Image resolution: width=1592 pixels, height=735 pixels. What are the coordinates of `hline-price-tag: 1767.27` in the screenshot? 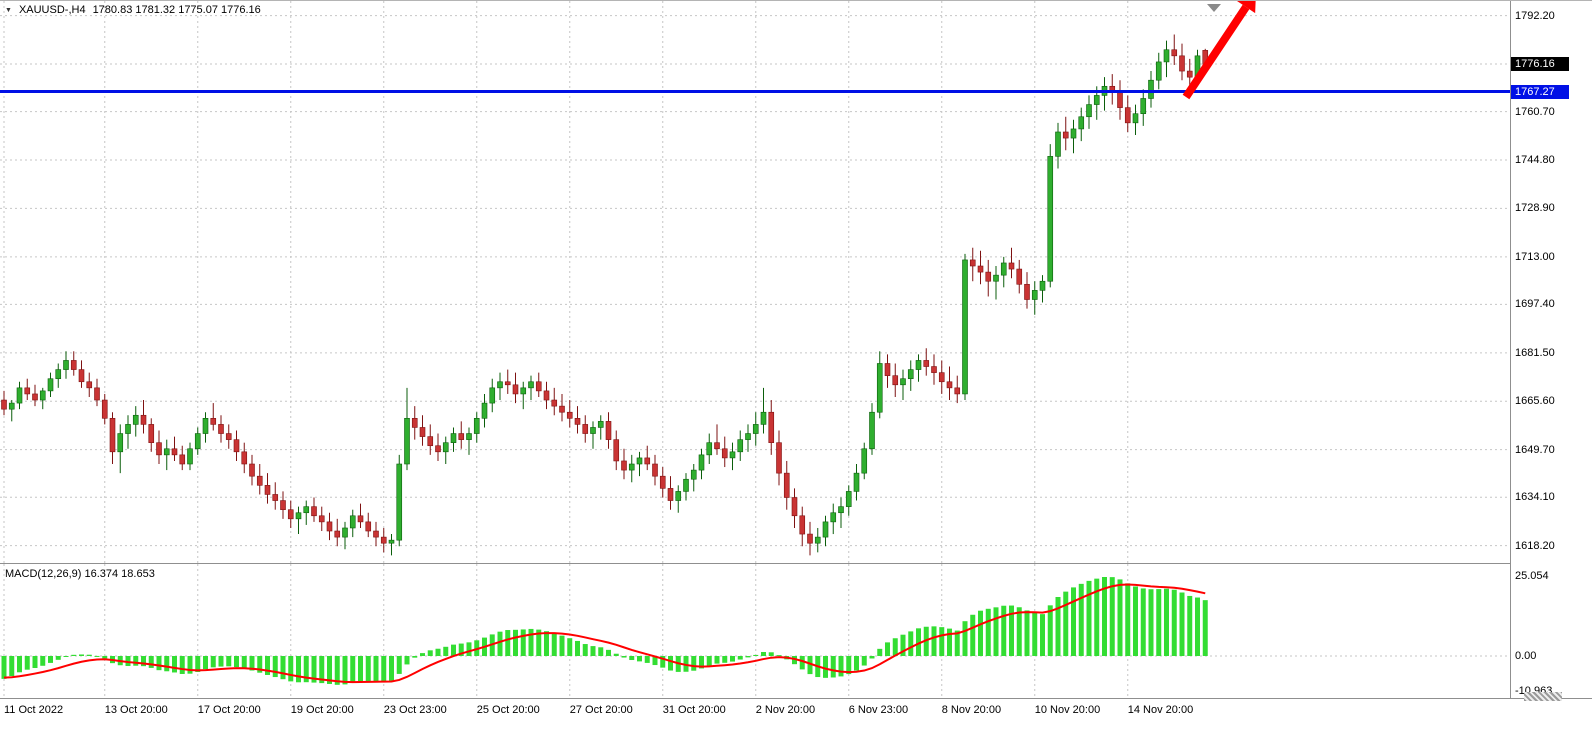 It's located at (1540, 91).